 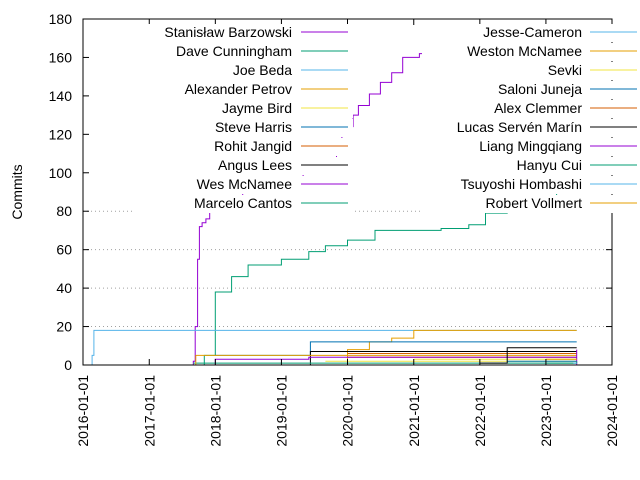 What do you see at coordinates (519, 127) in the screenshot?
I see `legend-label: Lucas Servén Marín` at bounding box center [519, 127].